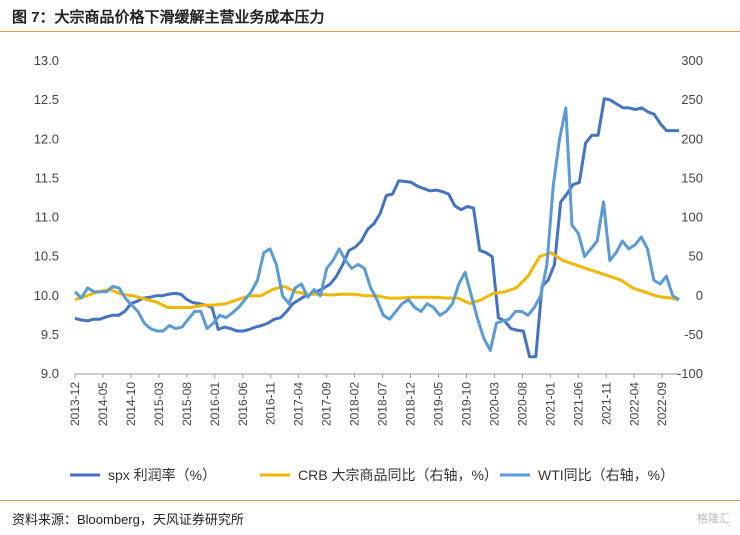 This screenshot has height=535, width=740. Describe the element at coordinates (634, 404) in the screenshot. I see `x-tick-label: 2022-04` at that location.